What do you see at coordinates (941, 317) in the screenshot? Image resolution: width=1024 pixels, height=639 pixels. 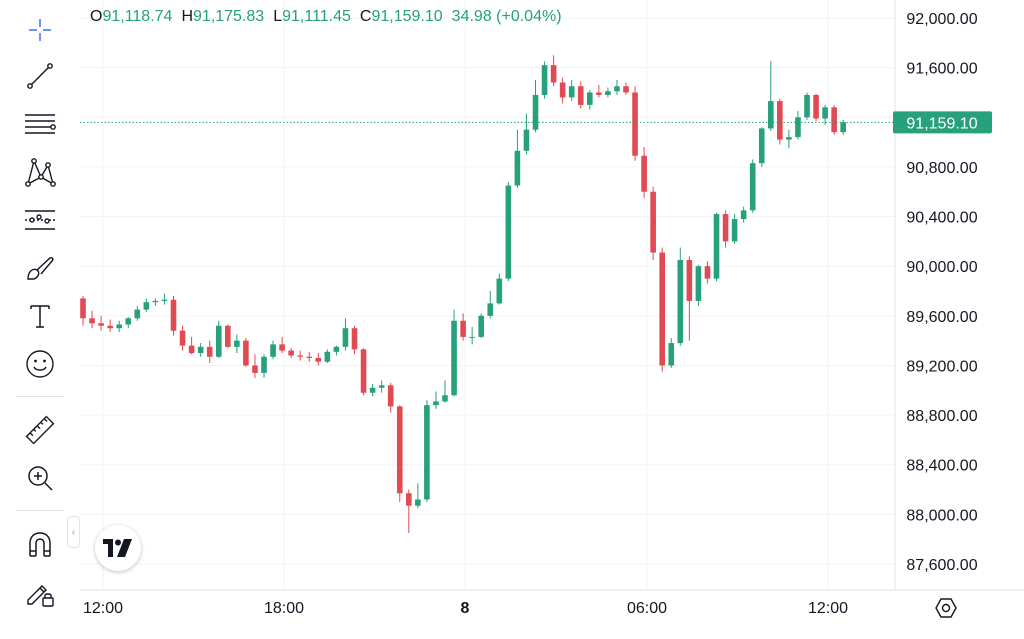 I see `price-axis-label: 89,600.00` at bounding box center [941, 317].